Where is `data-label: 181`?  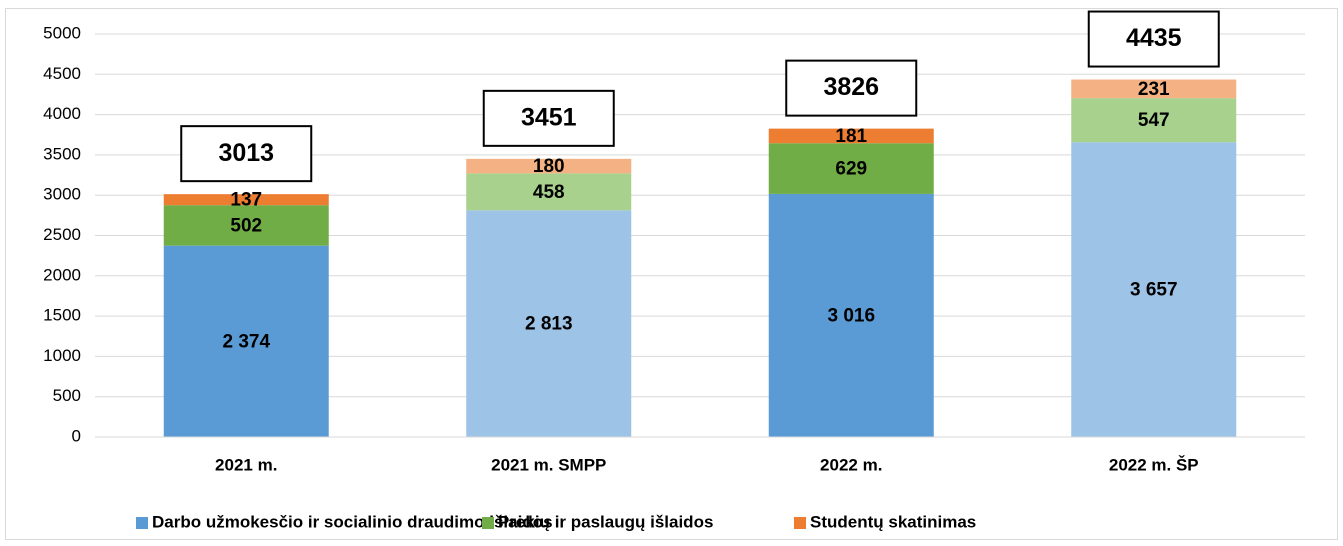 data-label: 181 is located at coordinates (851, 136).